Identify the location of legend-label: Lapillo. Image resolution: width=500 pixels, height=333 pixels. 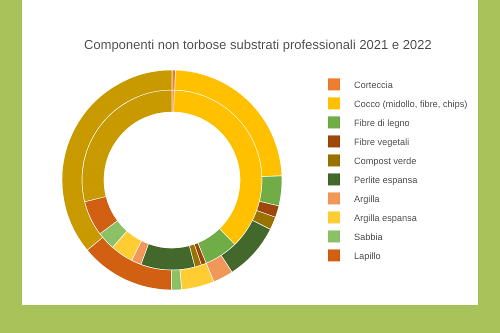
(367, 256).